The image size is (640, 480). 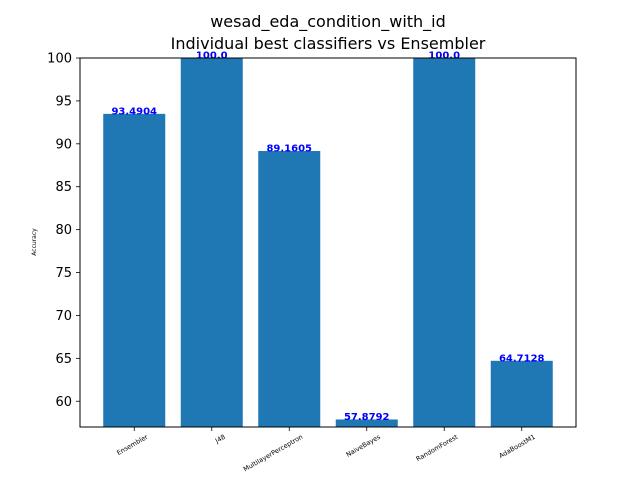 What do you see at coordinates (220, 439) in the screenshot?
I see `x-tick-label-j48: J48` at bounding box center [220, 439].